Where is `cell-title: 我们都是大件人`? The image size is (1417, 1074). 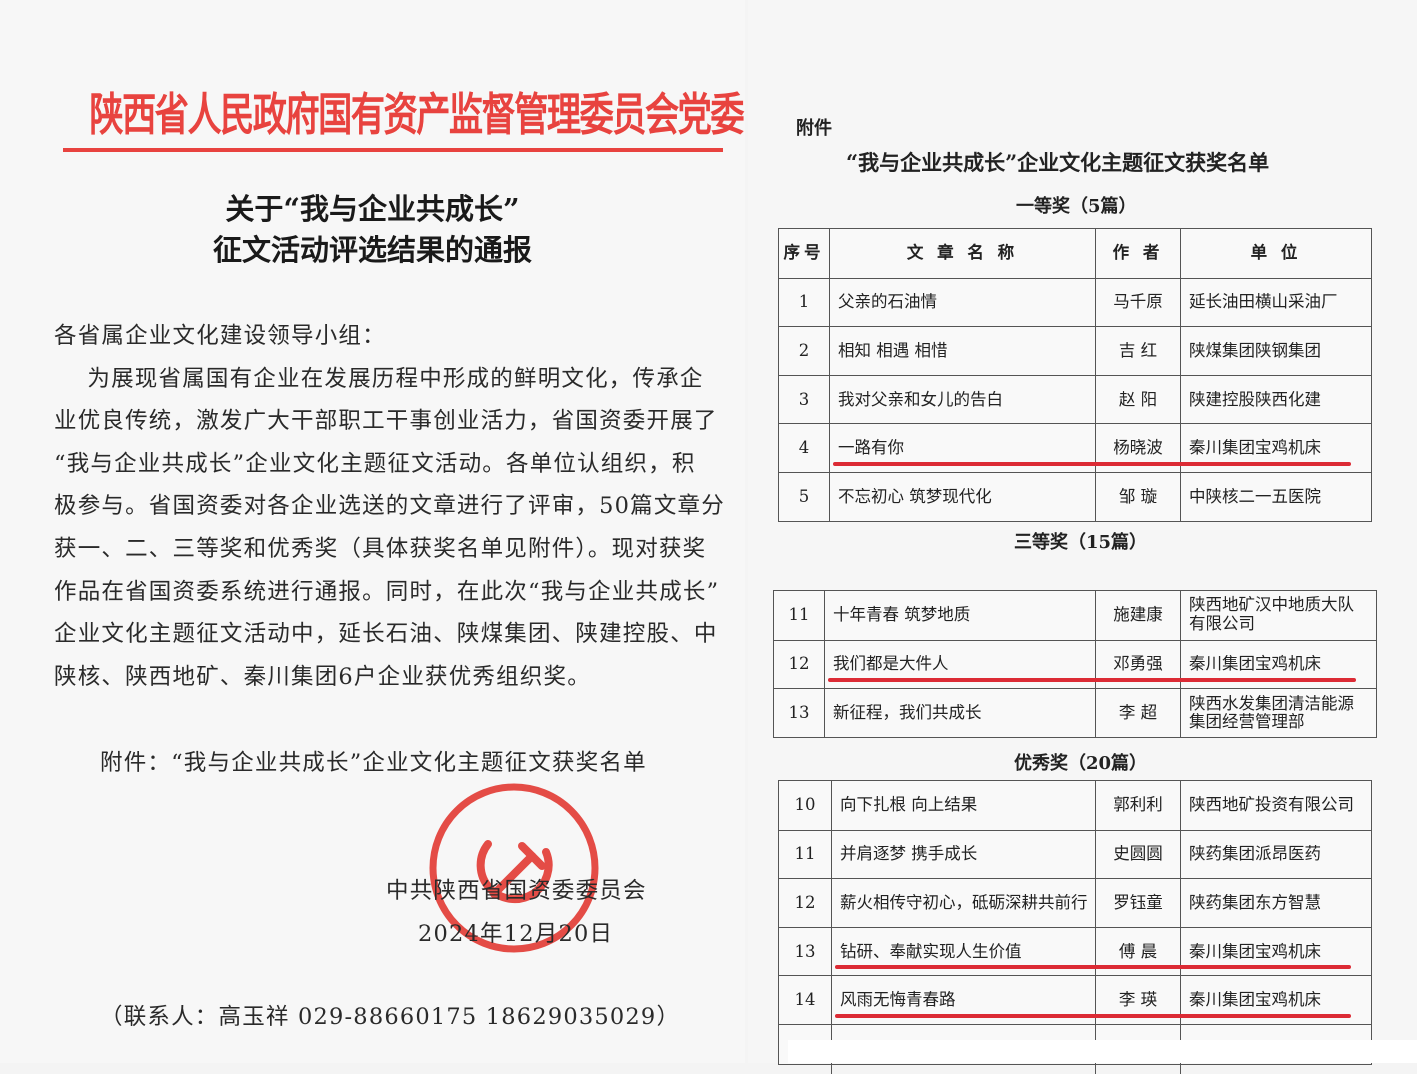 cell-title: 我们都是大件人 is located at coordinates (959, 665).